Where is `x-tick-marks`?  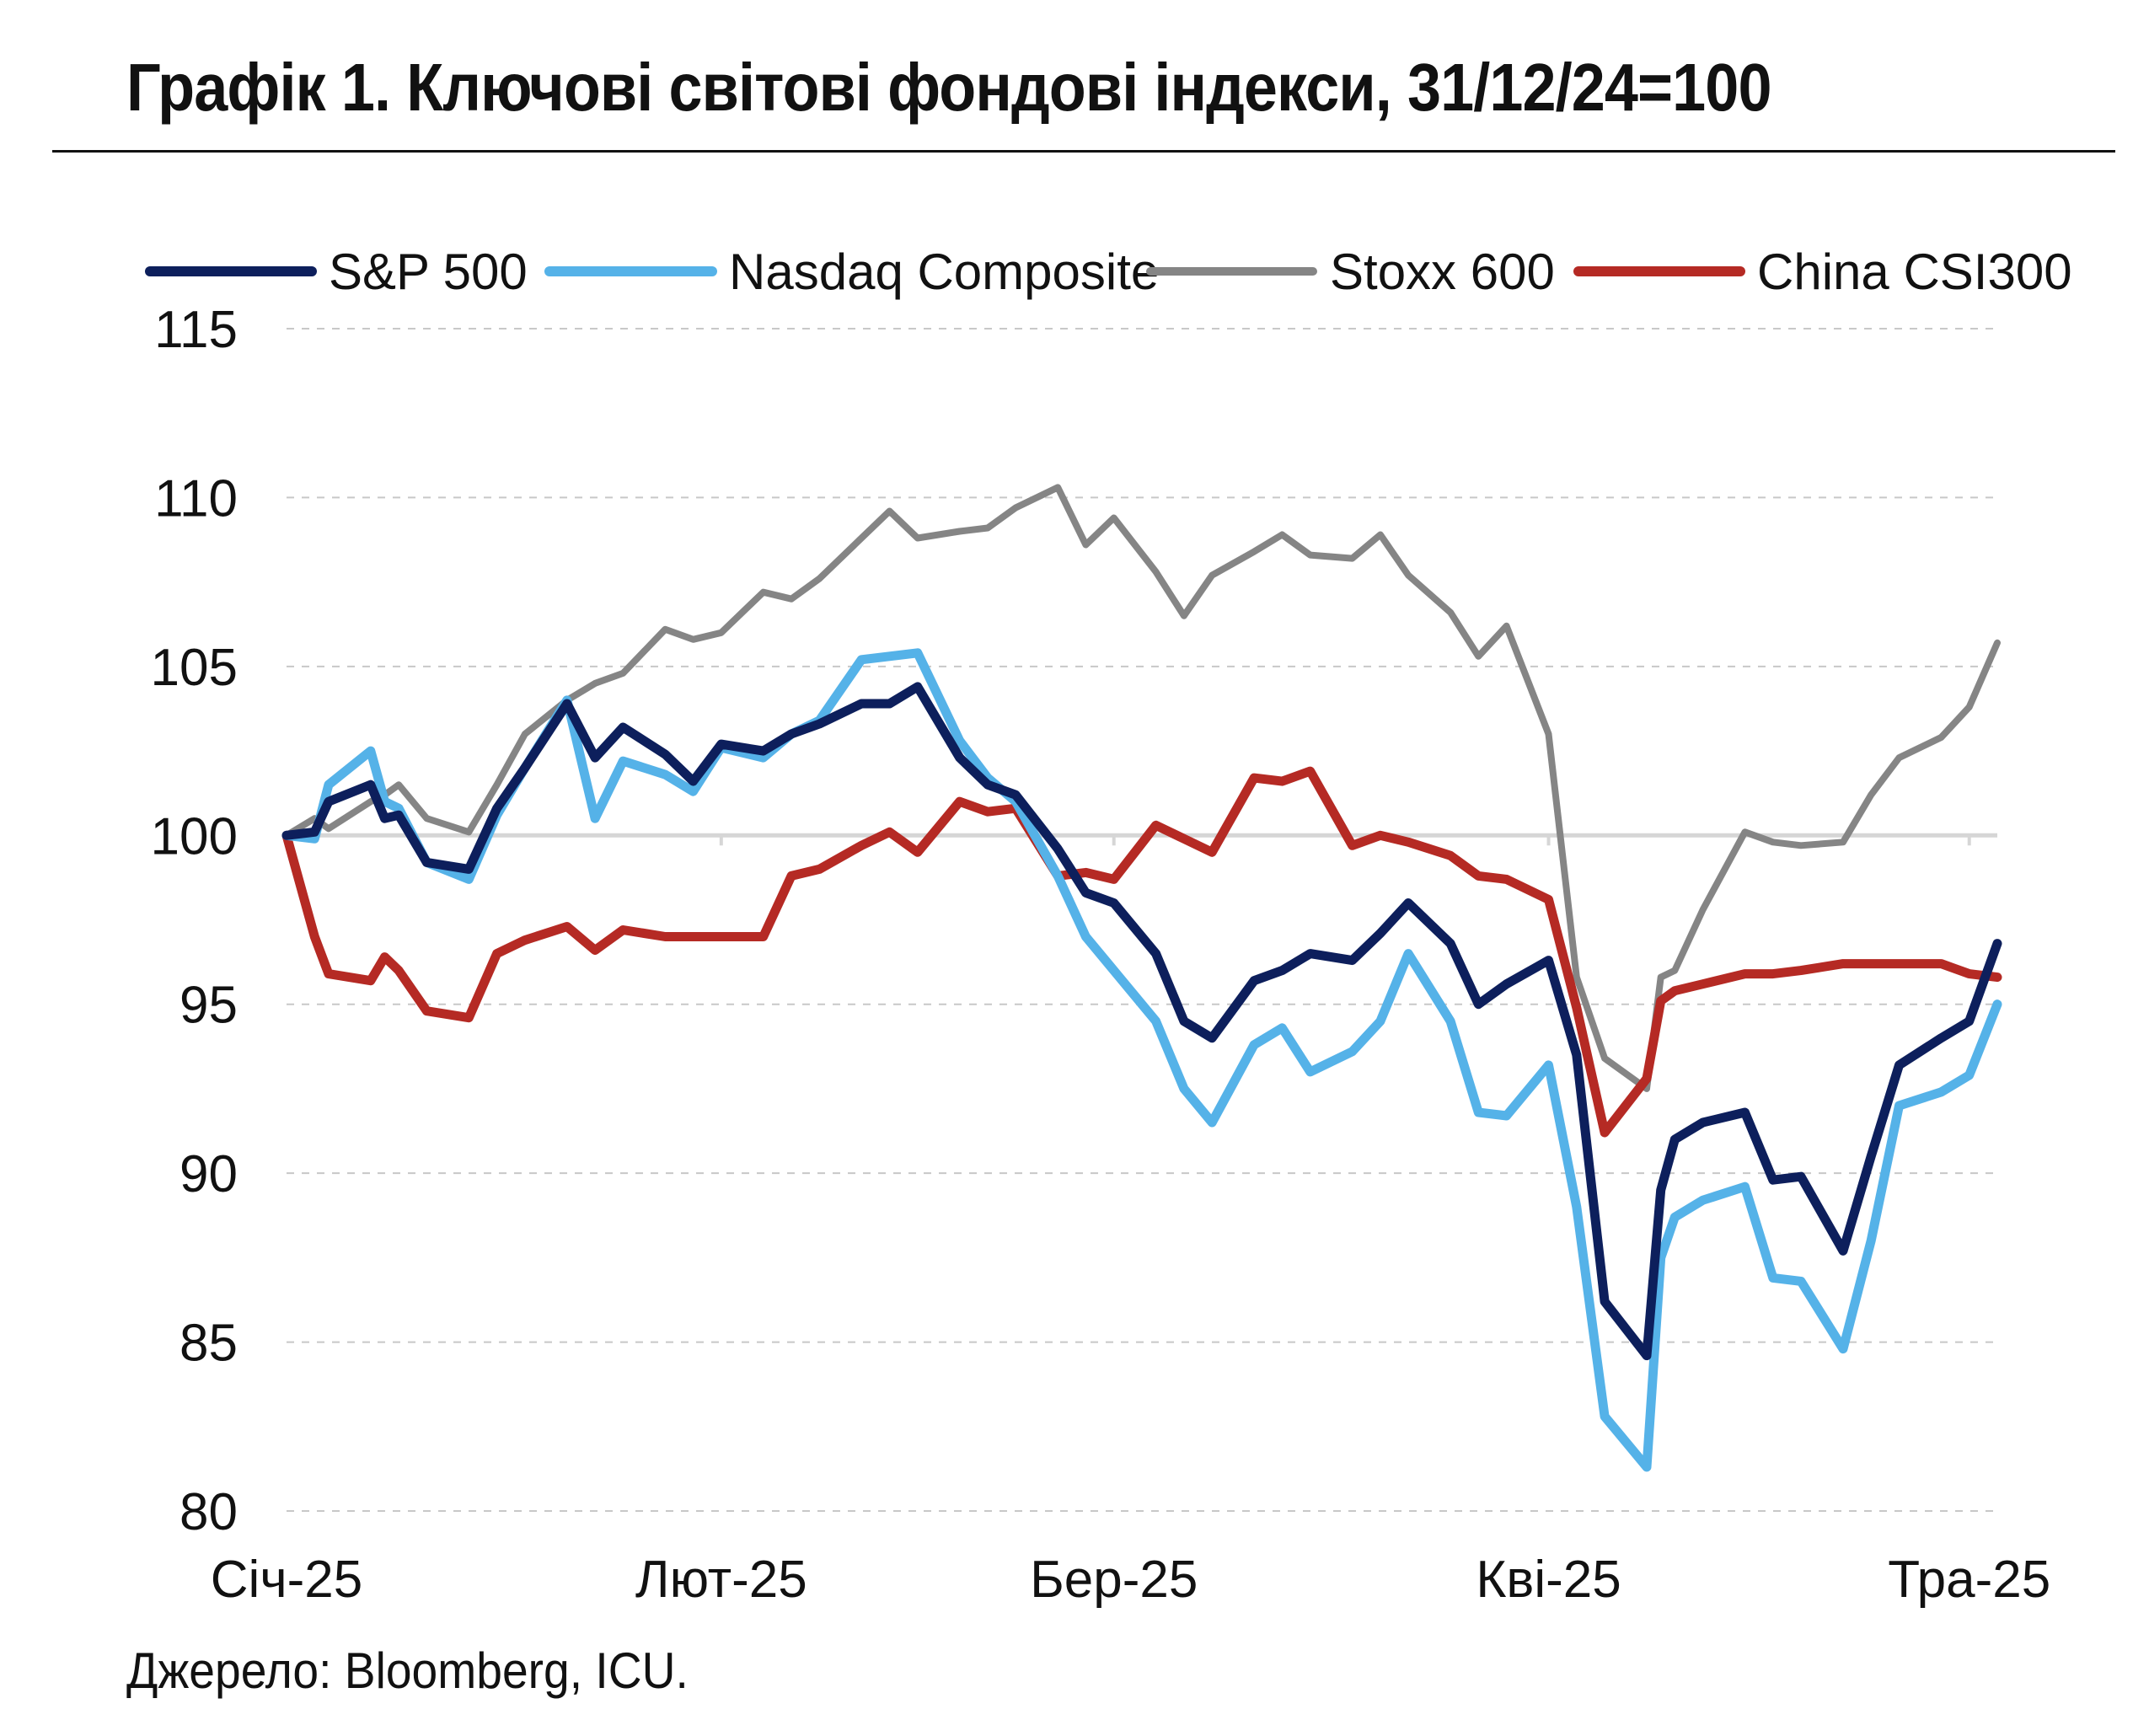
x-tick-marks is located at coordinates (1128, 839).